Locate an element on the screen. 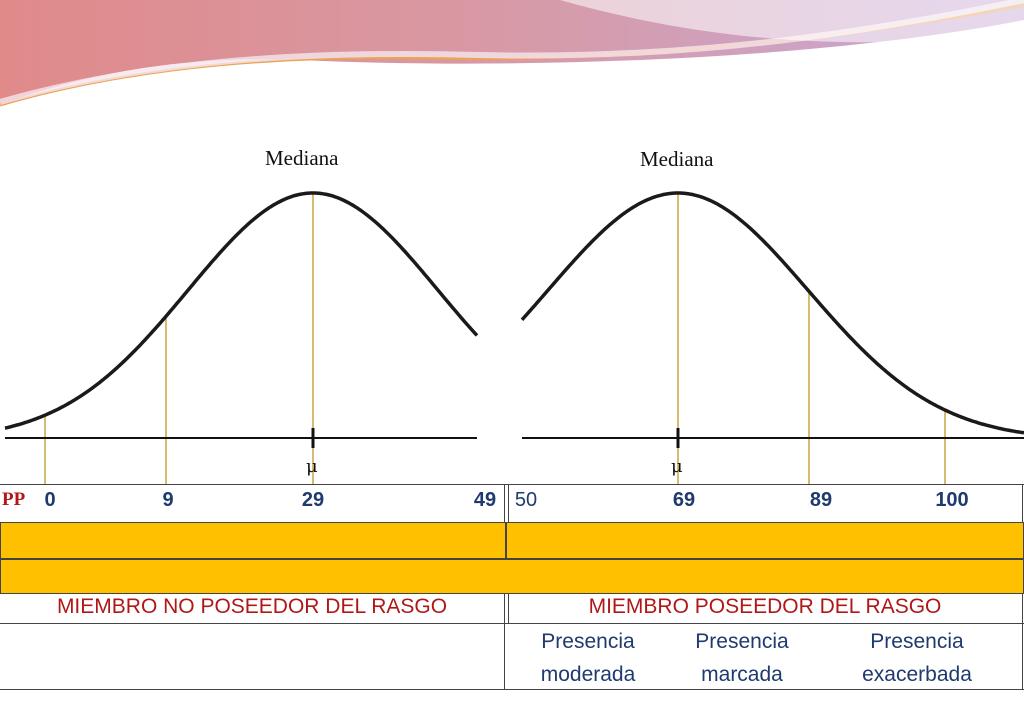 The height and width of the screenshot is (709, 1024). presence-marcada-line2: marcada is located at coordinates (742, 674).